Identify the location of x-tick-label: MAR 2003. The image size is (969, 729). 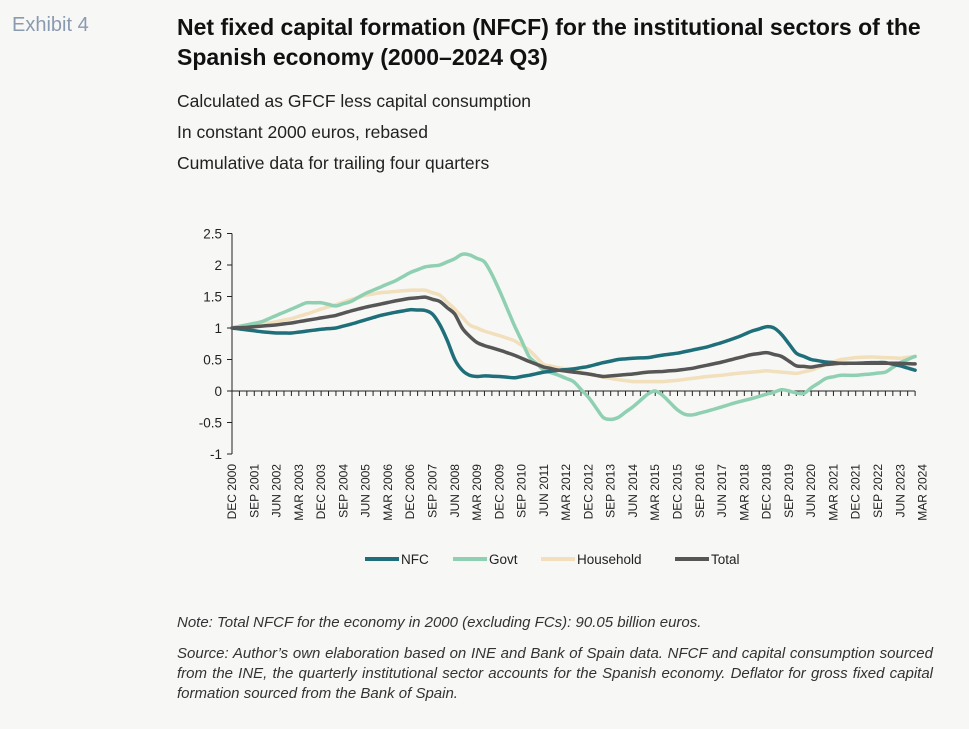
(299, 492).